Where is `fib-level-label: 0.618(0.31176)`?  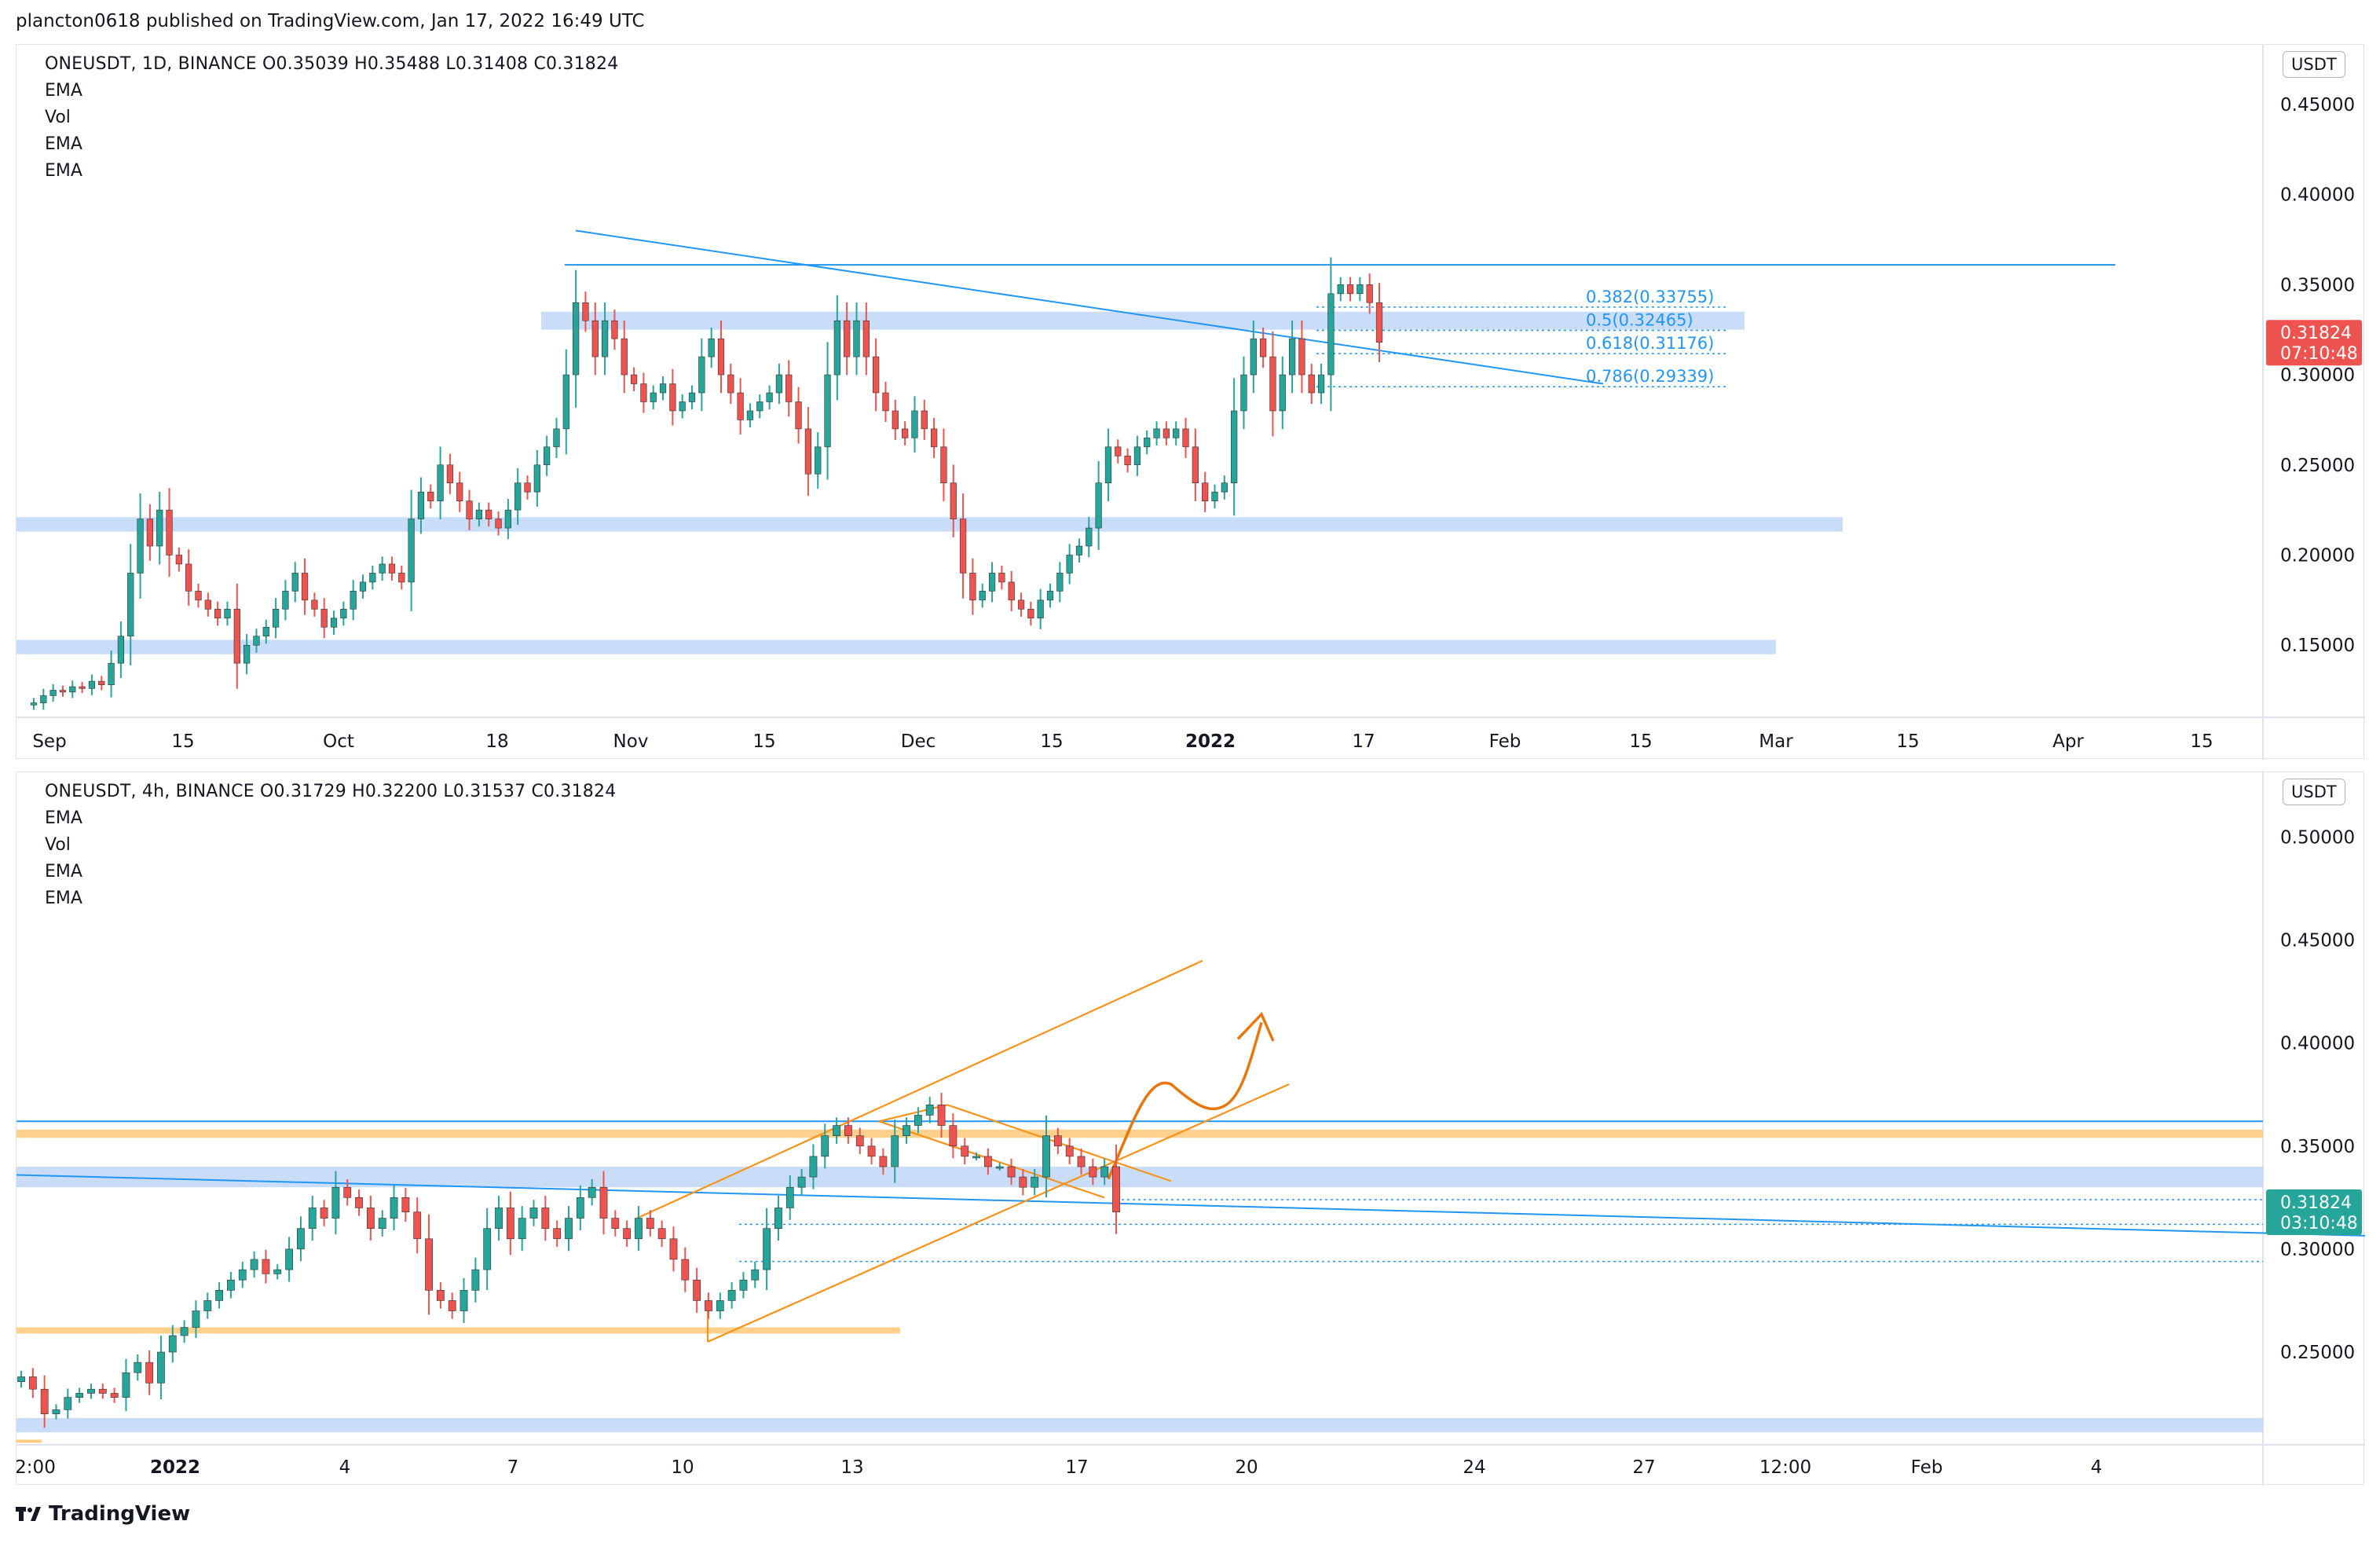 fib-level-label: 0.618(0.31176) is located at coordinates (1650, 343).